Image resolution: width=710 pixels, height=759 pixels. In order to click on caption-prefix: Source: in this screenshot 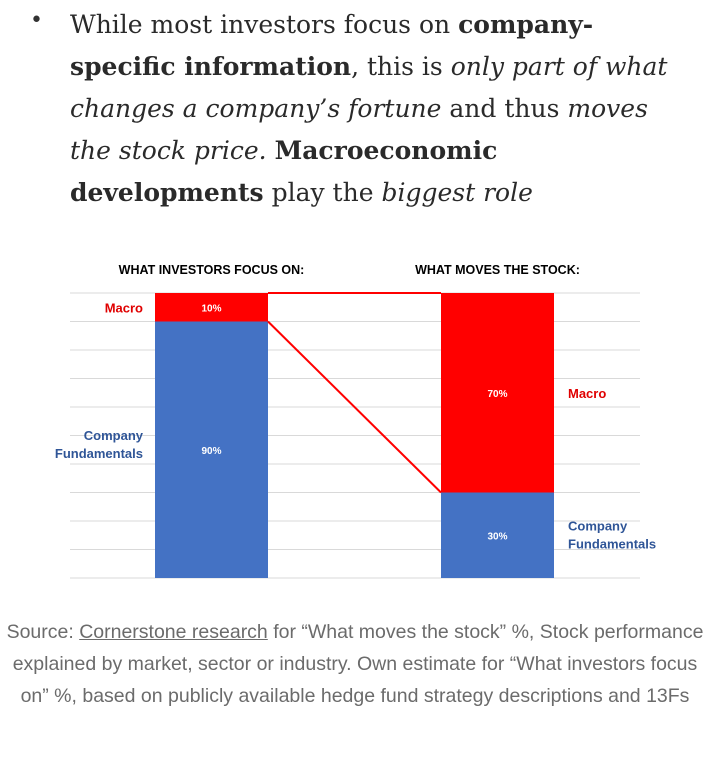, I will do `click(43, 632)`.